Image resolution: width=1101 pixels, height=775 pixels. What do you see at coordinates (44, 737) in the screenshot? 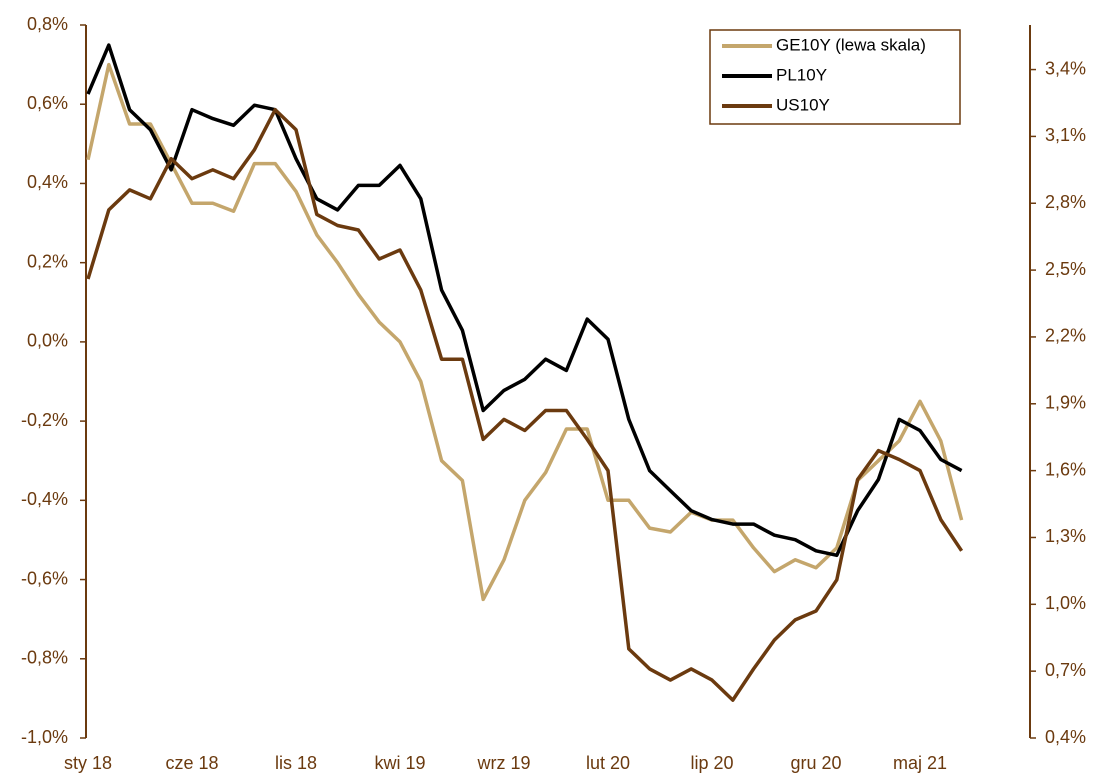
I see `y-tick-label: -1,0%` at bounding box center [44, 737].